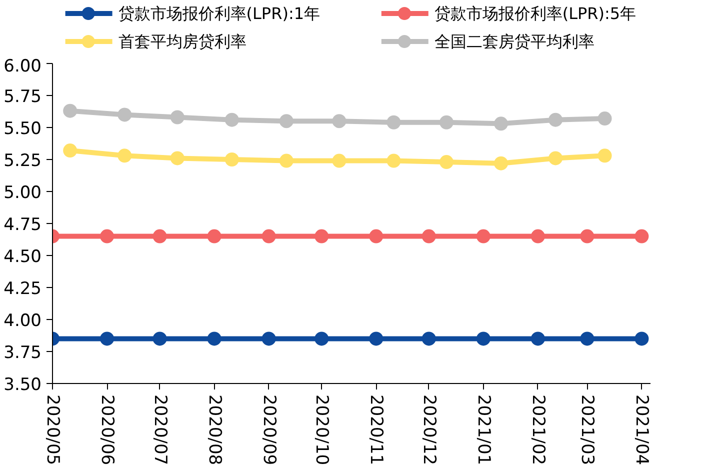 The image size is (708, 471). What do you see at coordinates (23, 257) in the screenshot?
I see `y-tick-label: 4.50` at bounding box center [23, 257].